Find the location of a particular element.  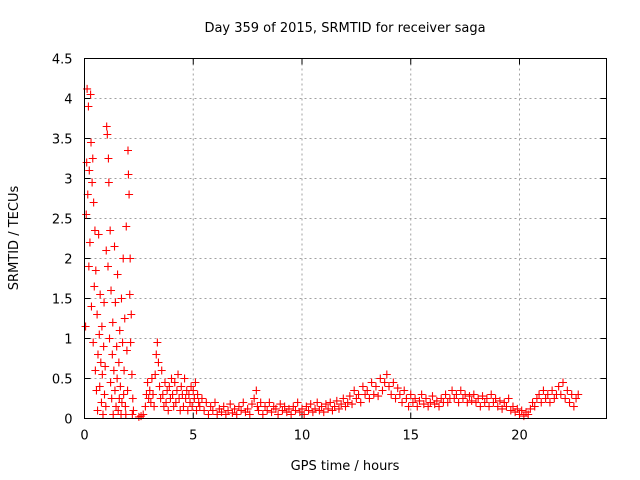

y-tick-label: 2 is located at coordinates (68, 260).